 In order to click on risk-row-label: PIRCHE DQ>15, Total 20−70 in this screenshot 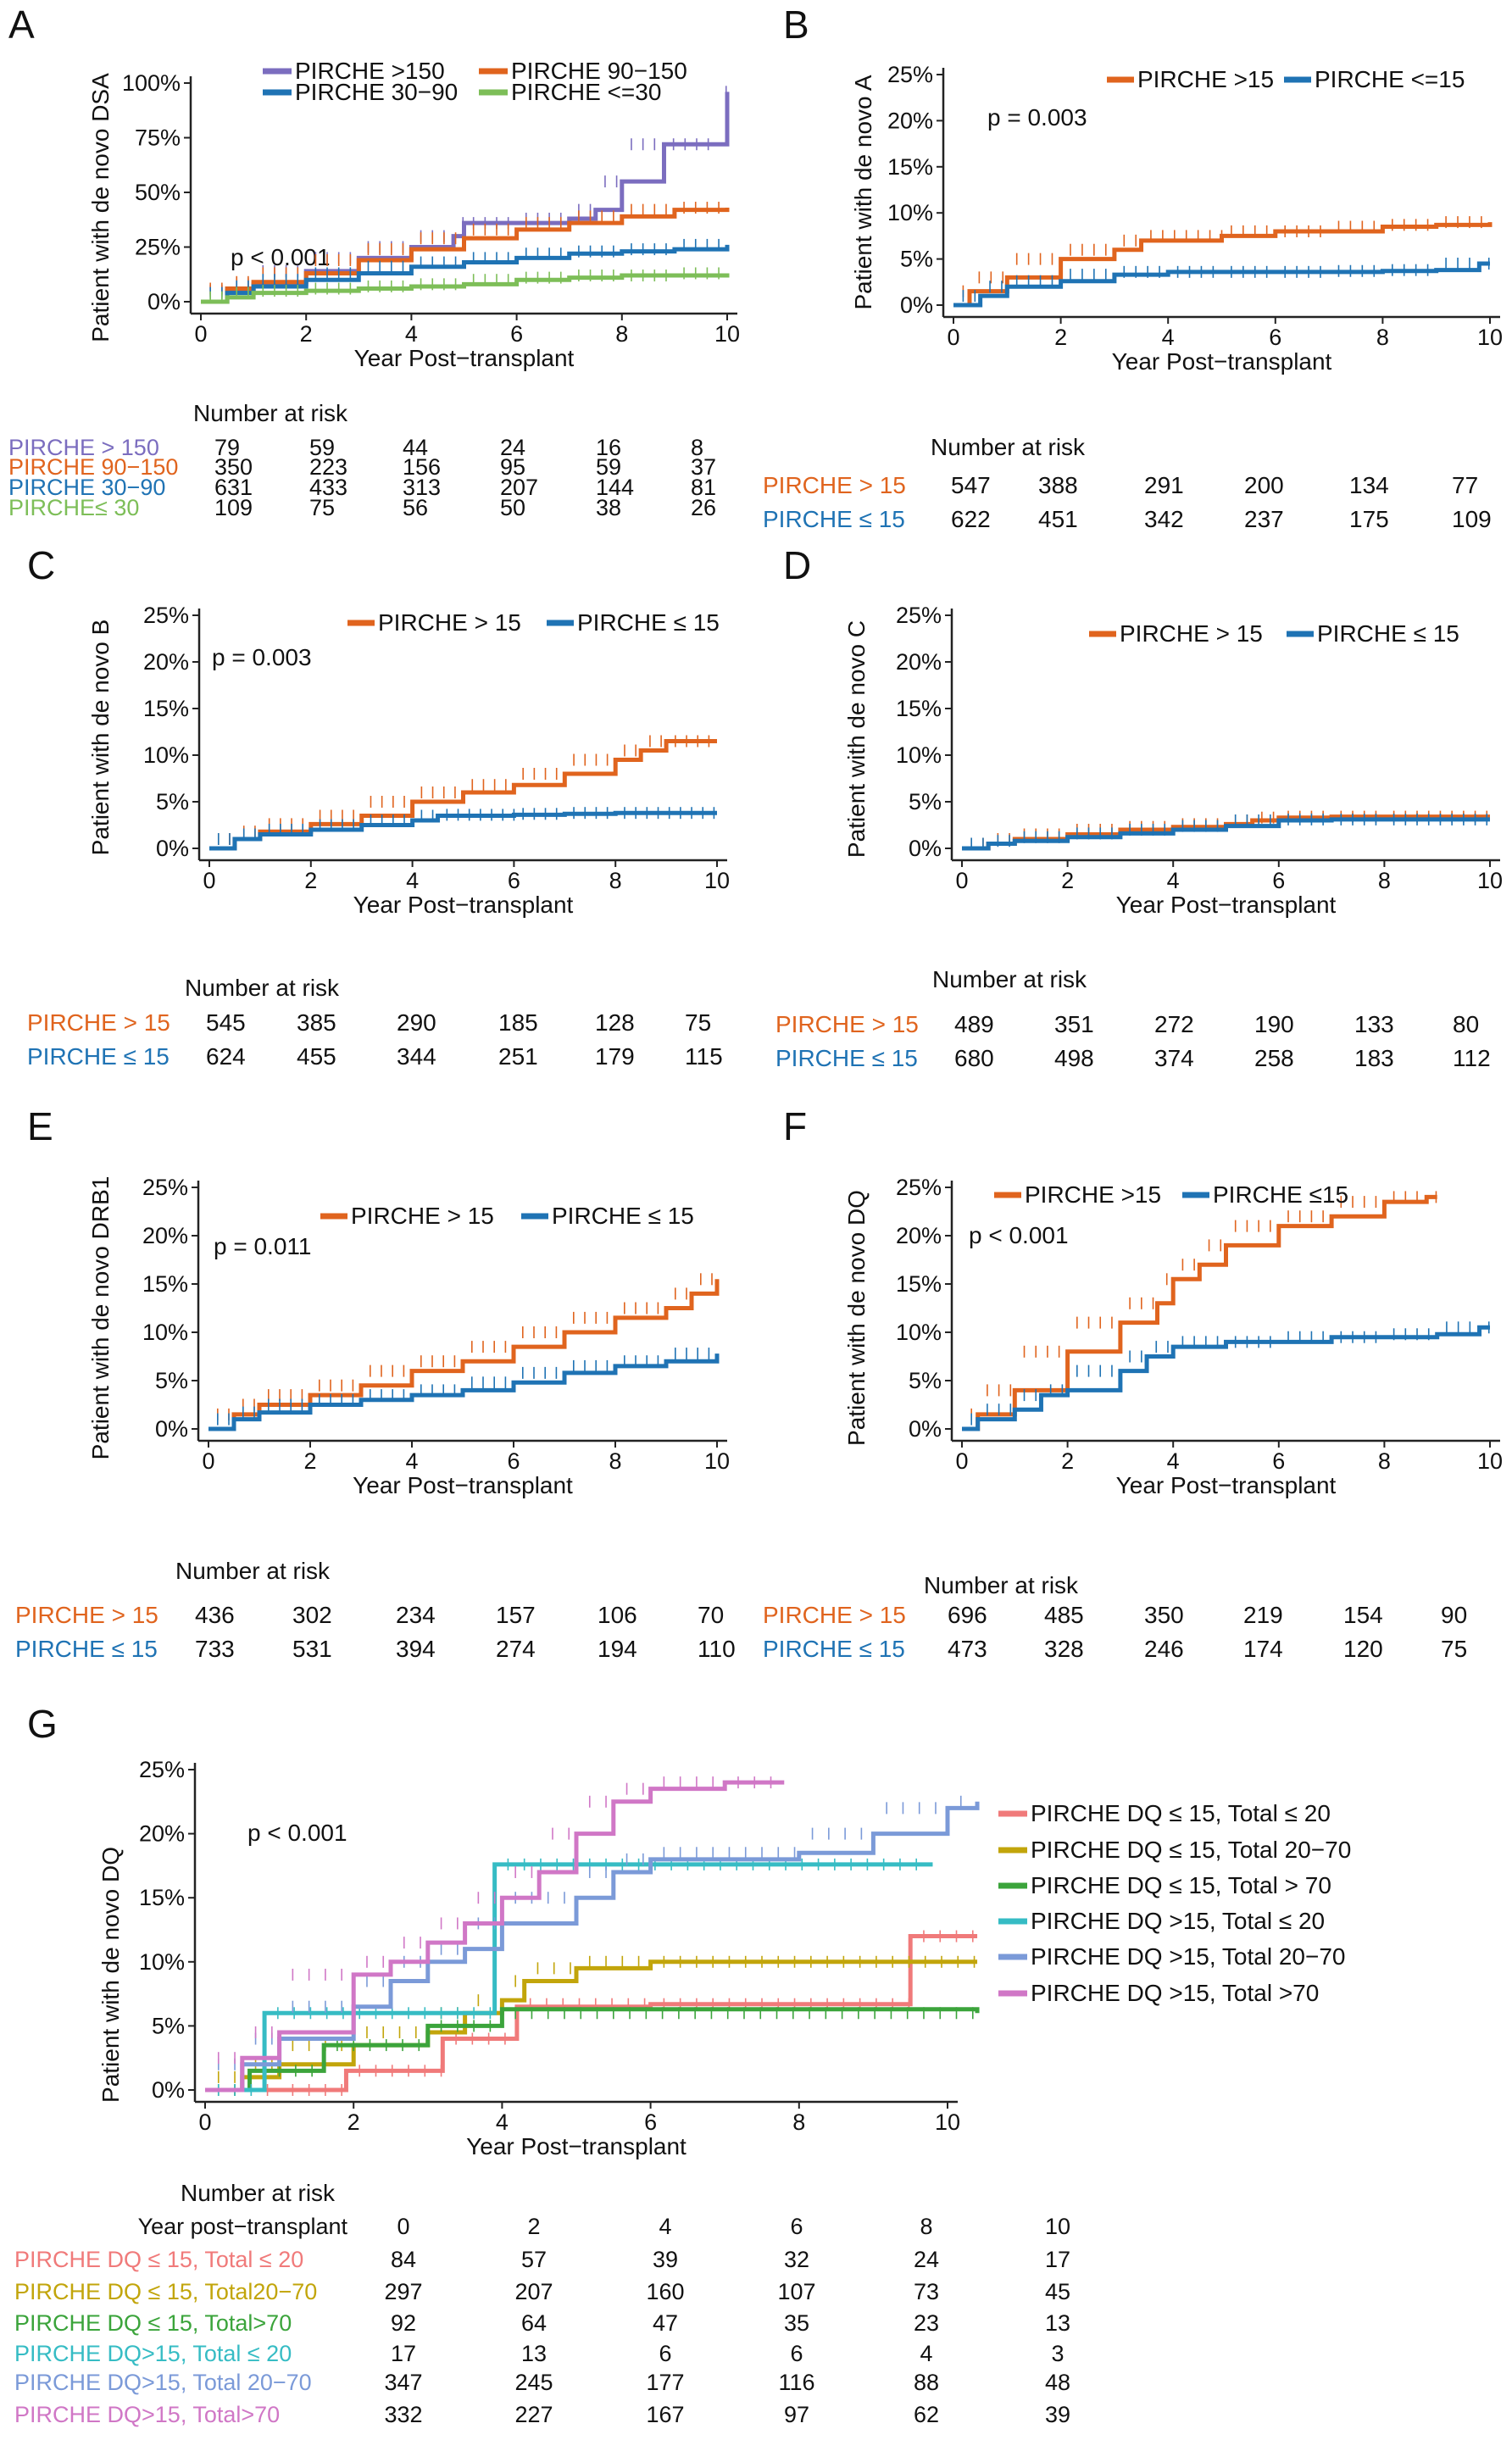, I will do `click(163, 2382)`.